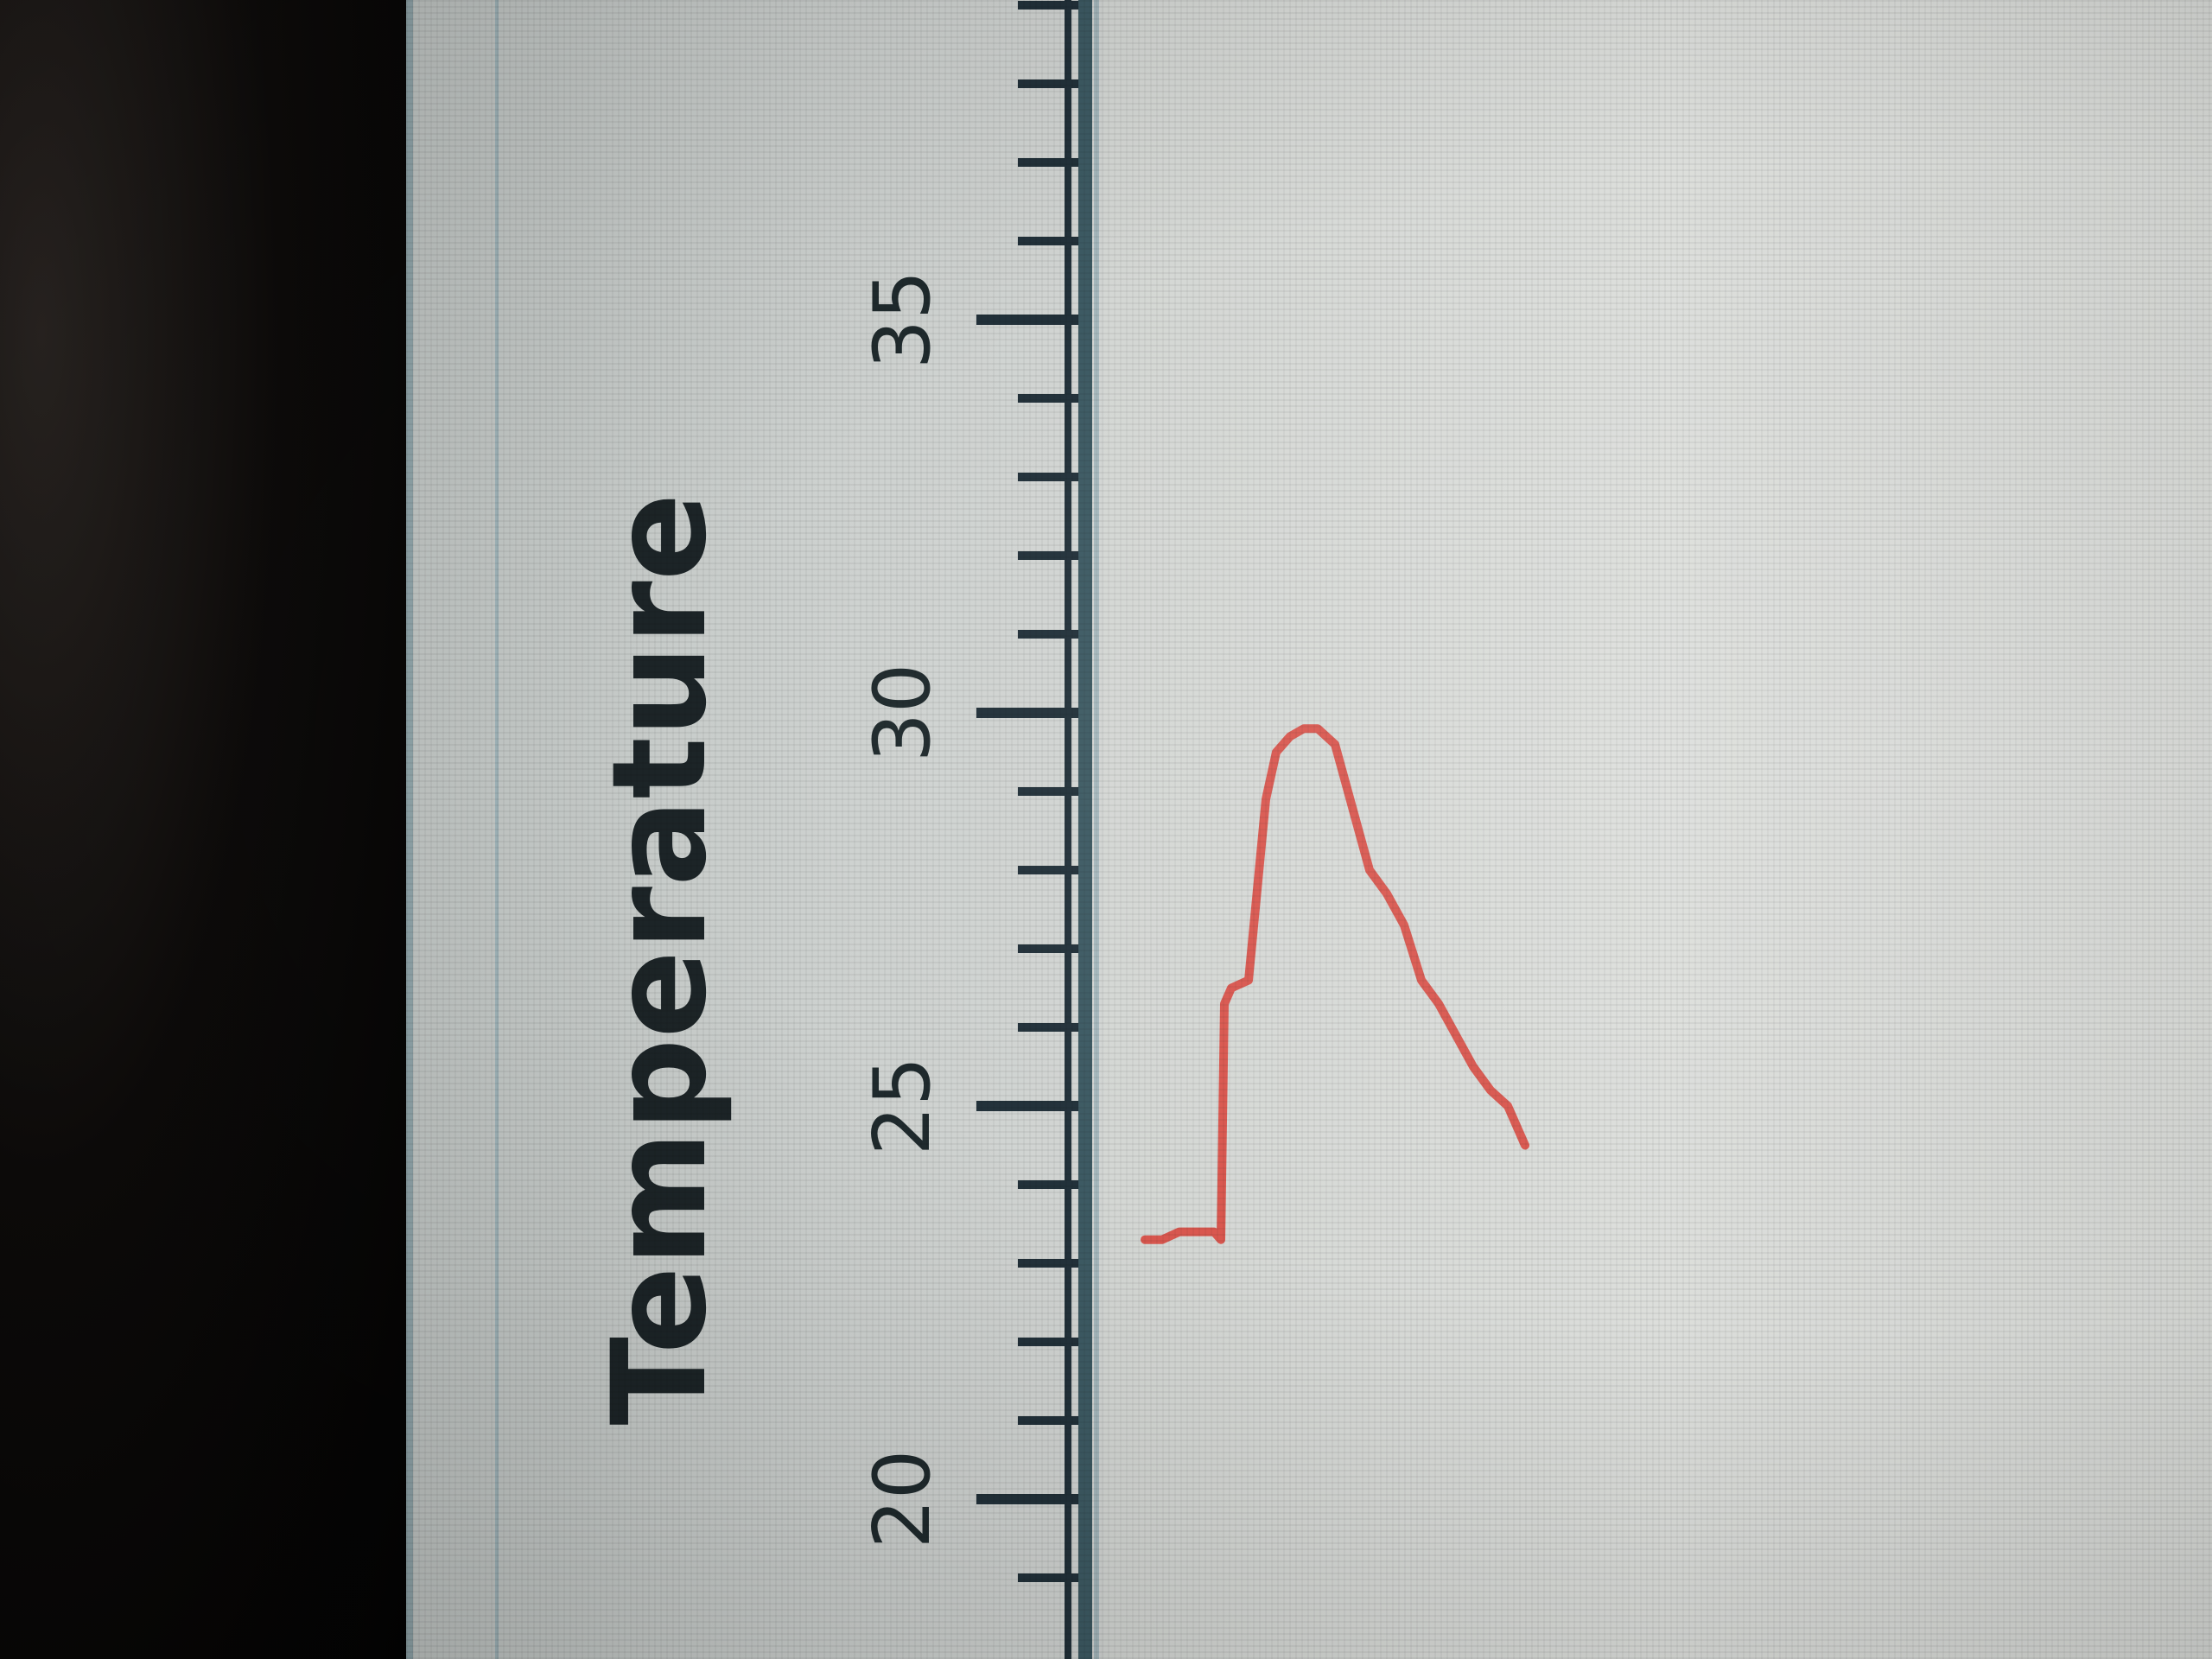 Image resolution: width=2212 pixels, height=1659 pixels. I want to click on y-axis-label: Temperature, so click(660, 959).